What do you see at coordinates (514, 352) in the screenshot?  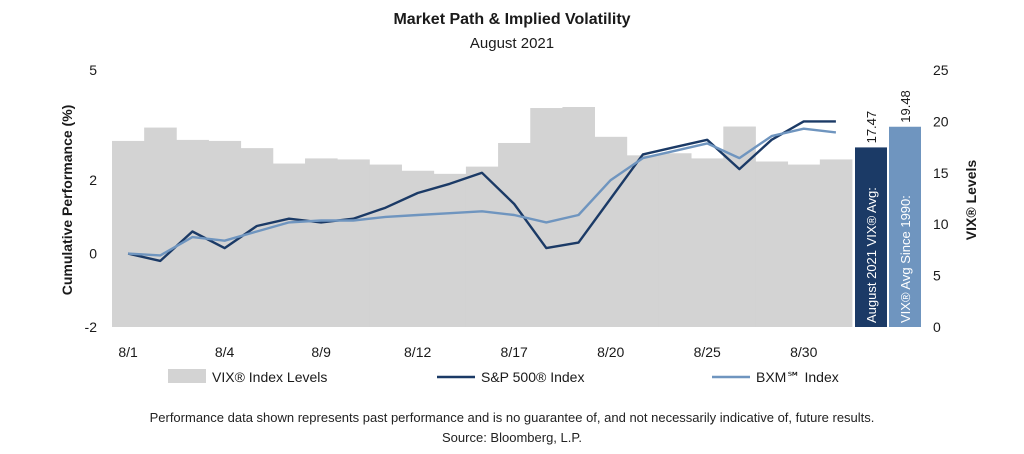 I see `x-axis-tick: 8/17` at bounding box center [514, 352].